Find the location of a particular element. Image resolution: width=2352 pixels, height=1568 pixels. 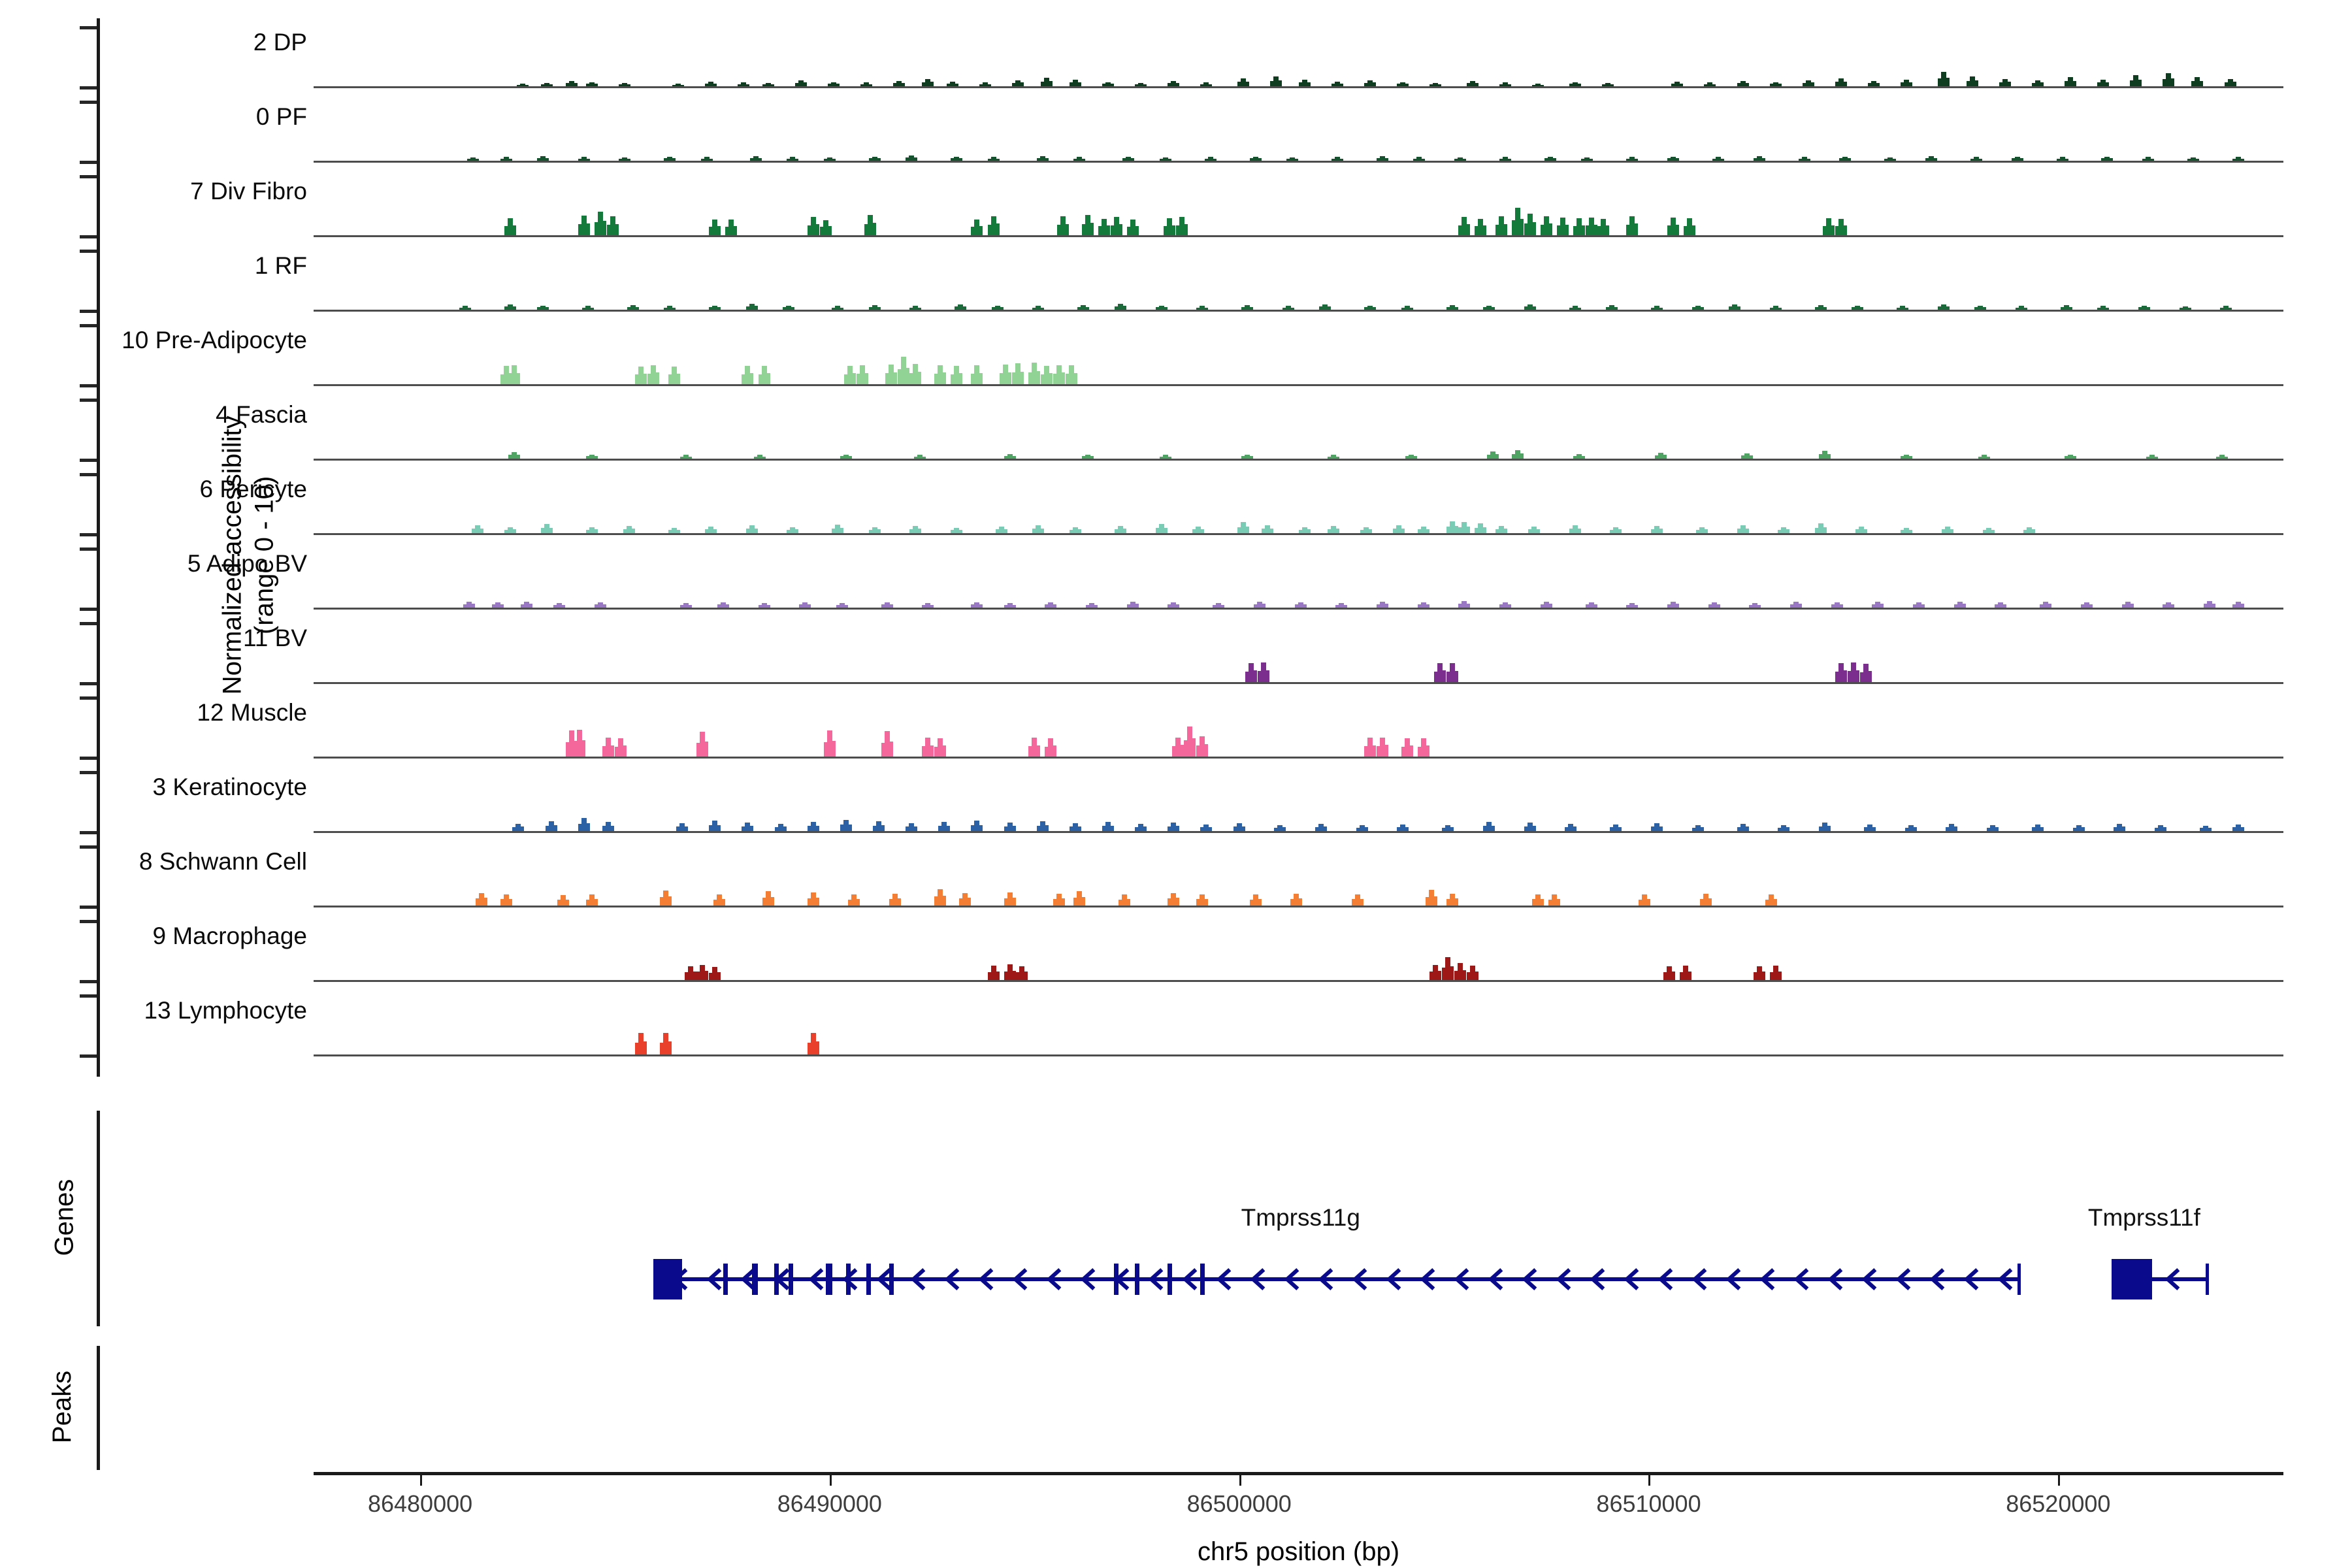

track-label-12-muscle: 12 Muscle is located at coordinates (252, 712).